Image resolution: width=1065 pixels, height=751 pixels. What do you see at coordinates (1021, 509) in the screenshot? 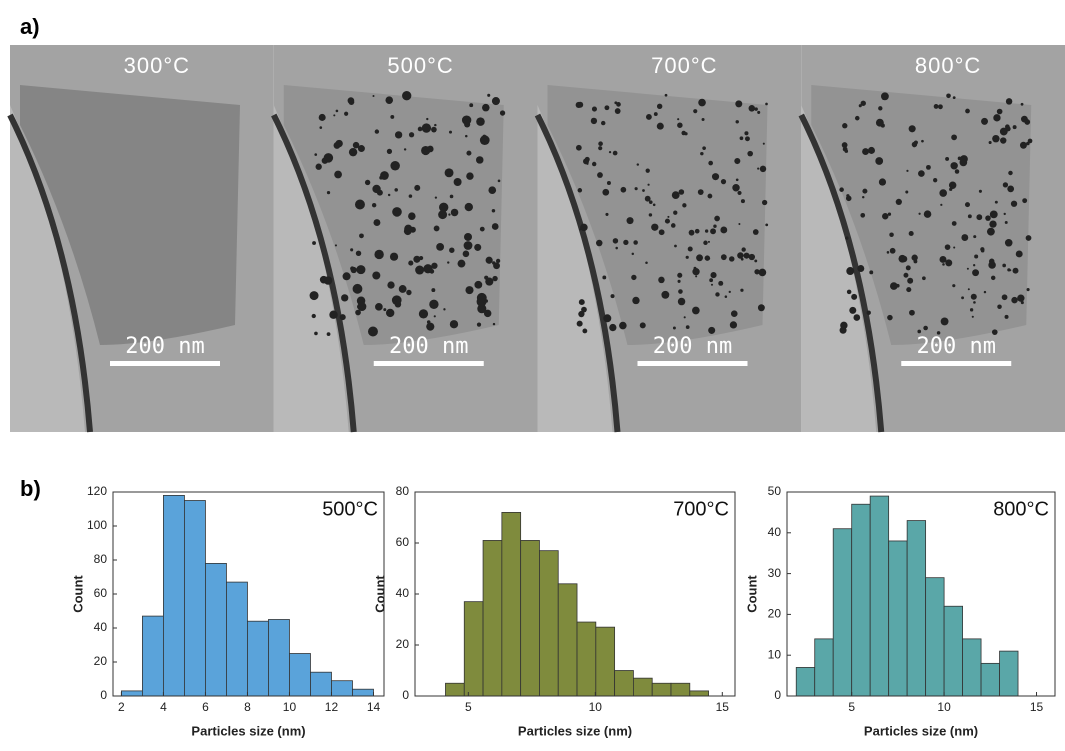
I see `annotation: 800°C` at bounding box center [1021, 509].